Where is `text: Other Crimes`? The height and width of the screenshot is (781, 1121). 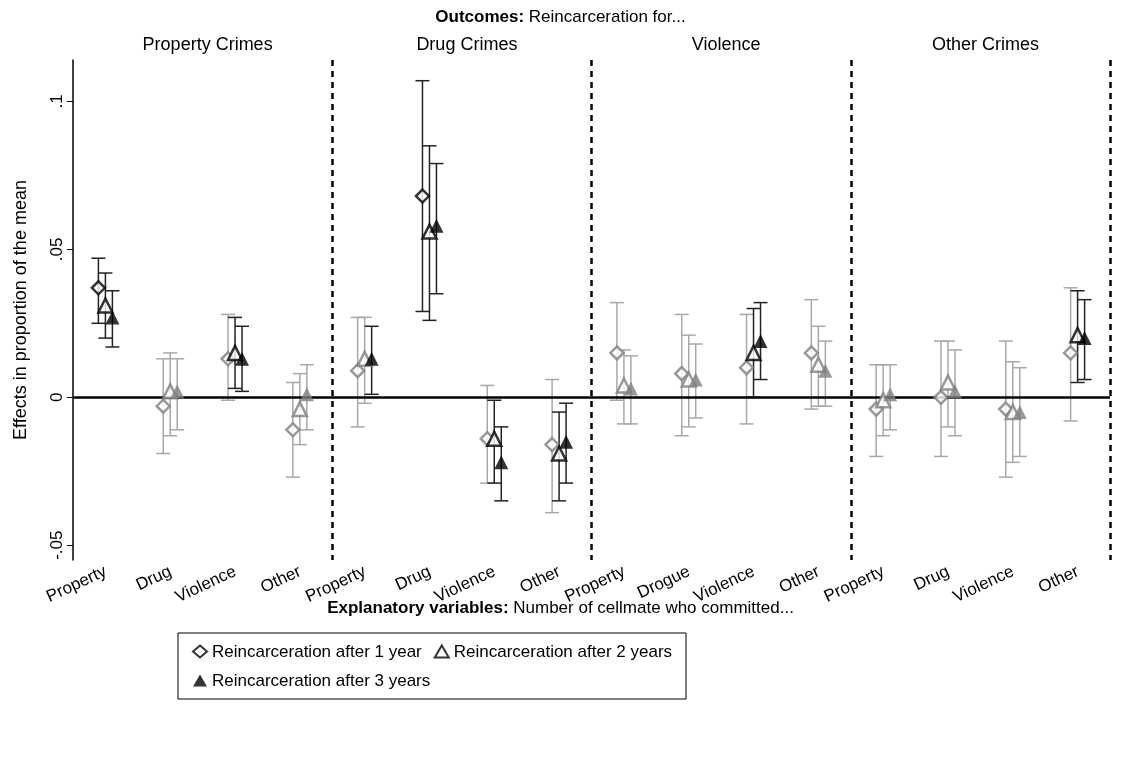
text: Other Crimes is located at coordinates (985, 44).